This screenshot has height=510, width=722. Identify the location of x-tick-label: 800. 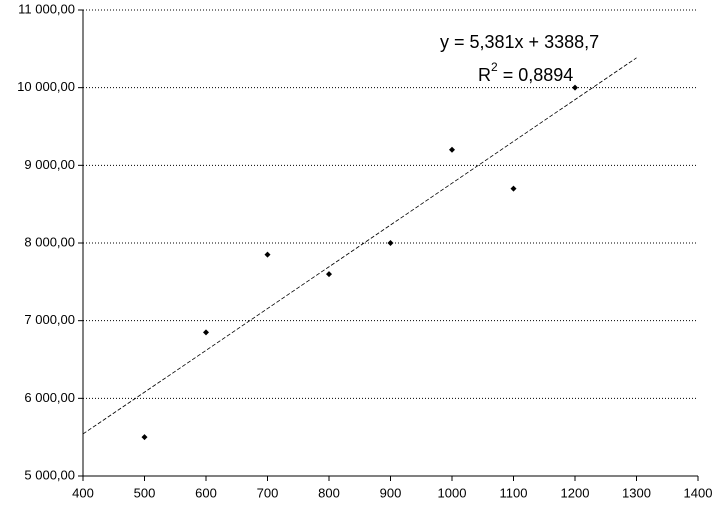
(329, 492).